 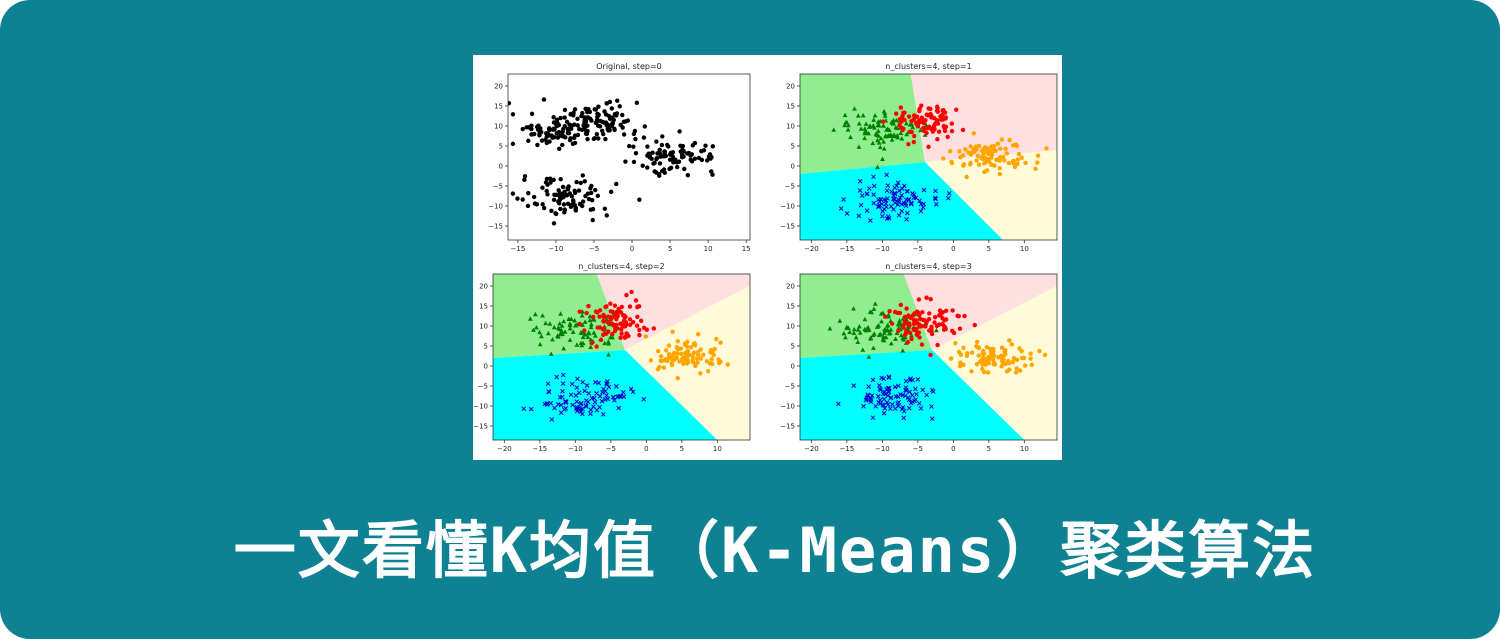 What do you see at coordinates (498, 127) in the screenshot?
I see `y-tick-label: 10` at bounding box center [498, 127].